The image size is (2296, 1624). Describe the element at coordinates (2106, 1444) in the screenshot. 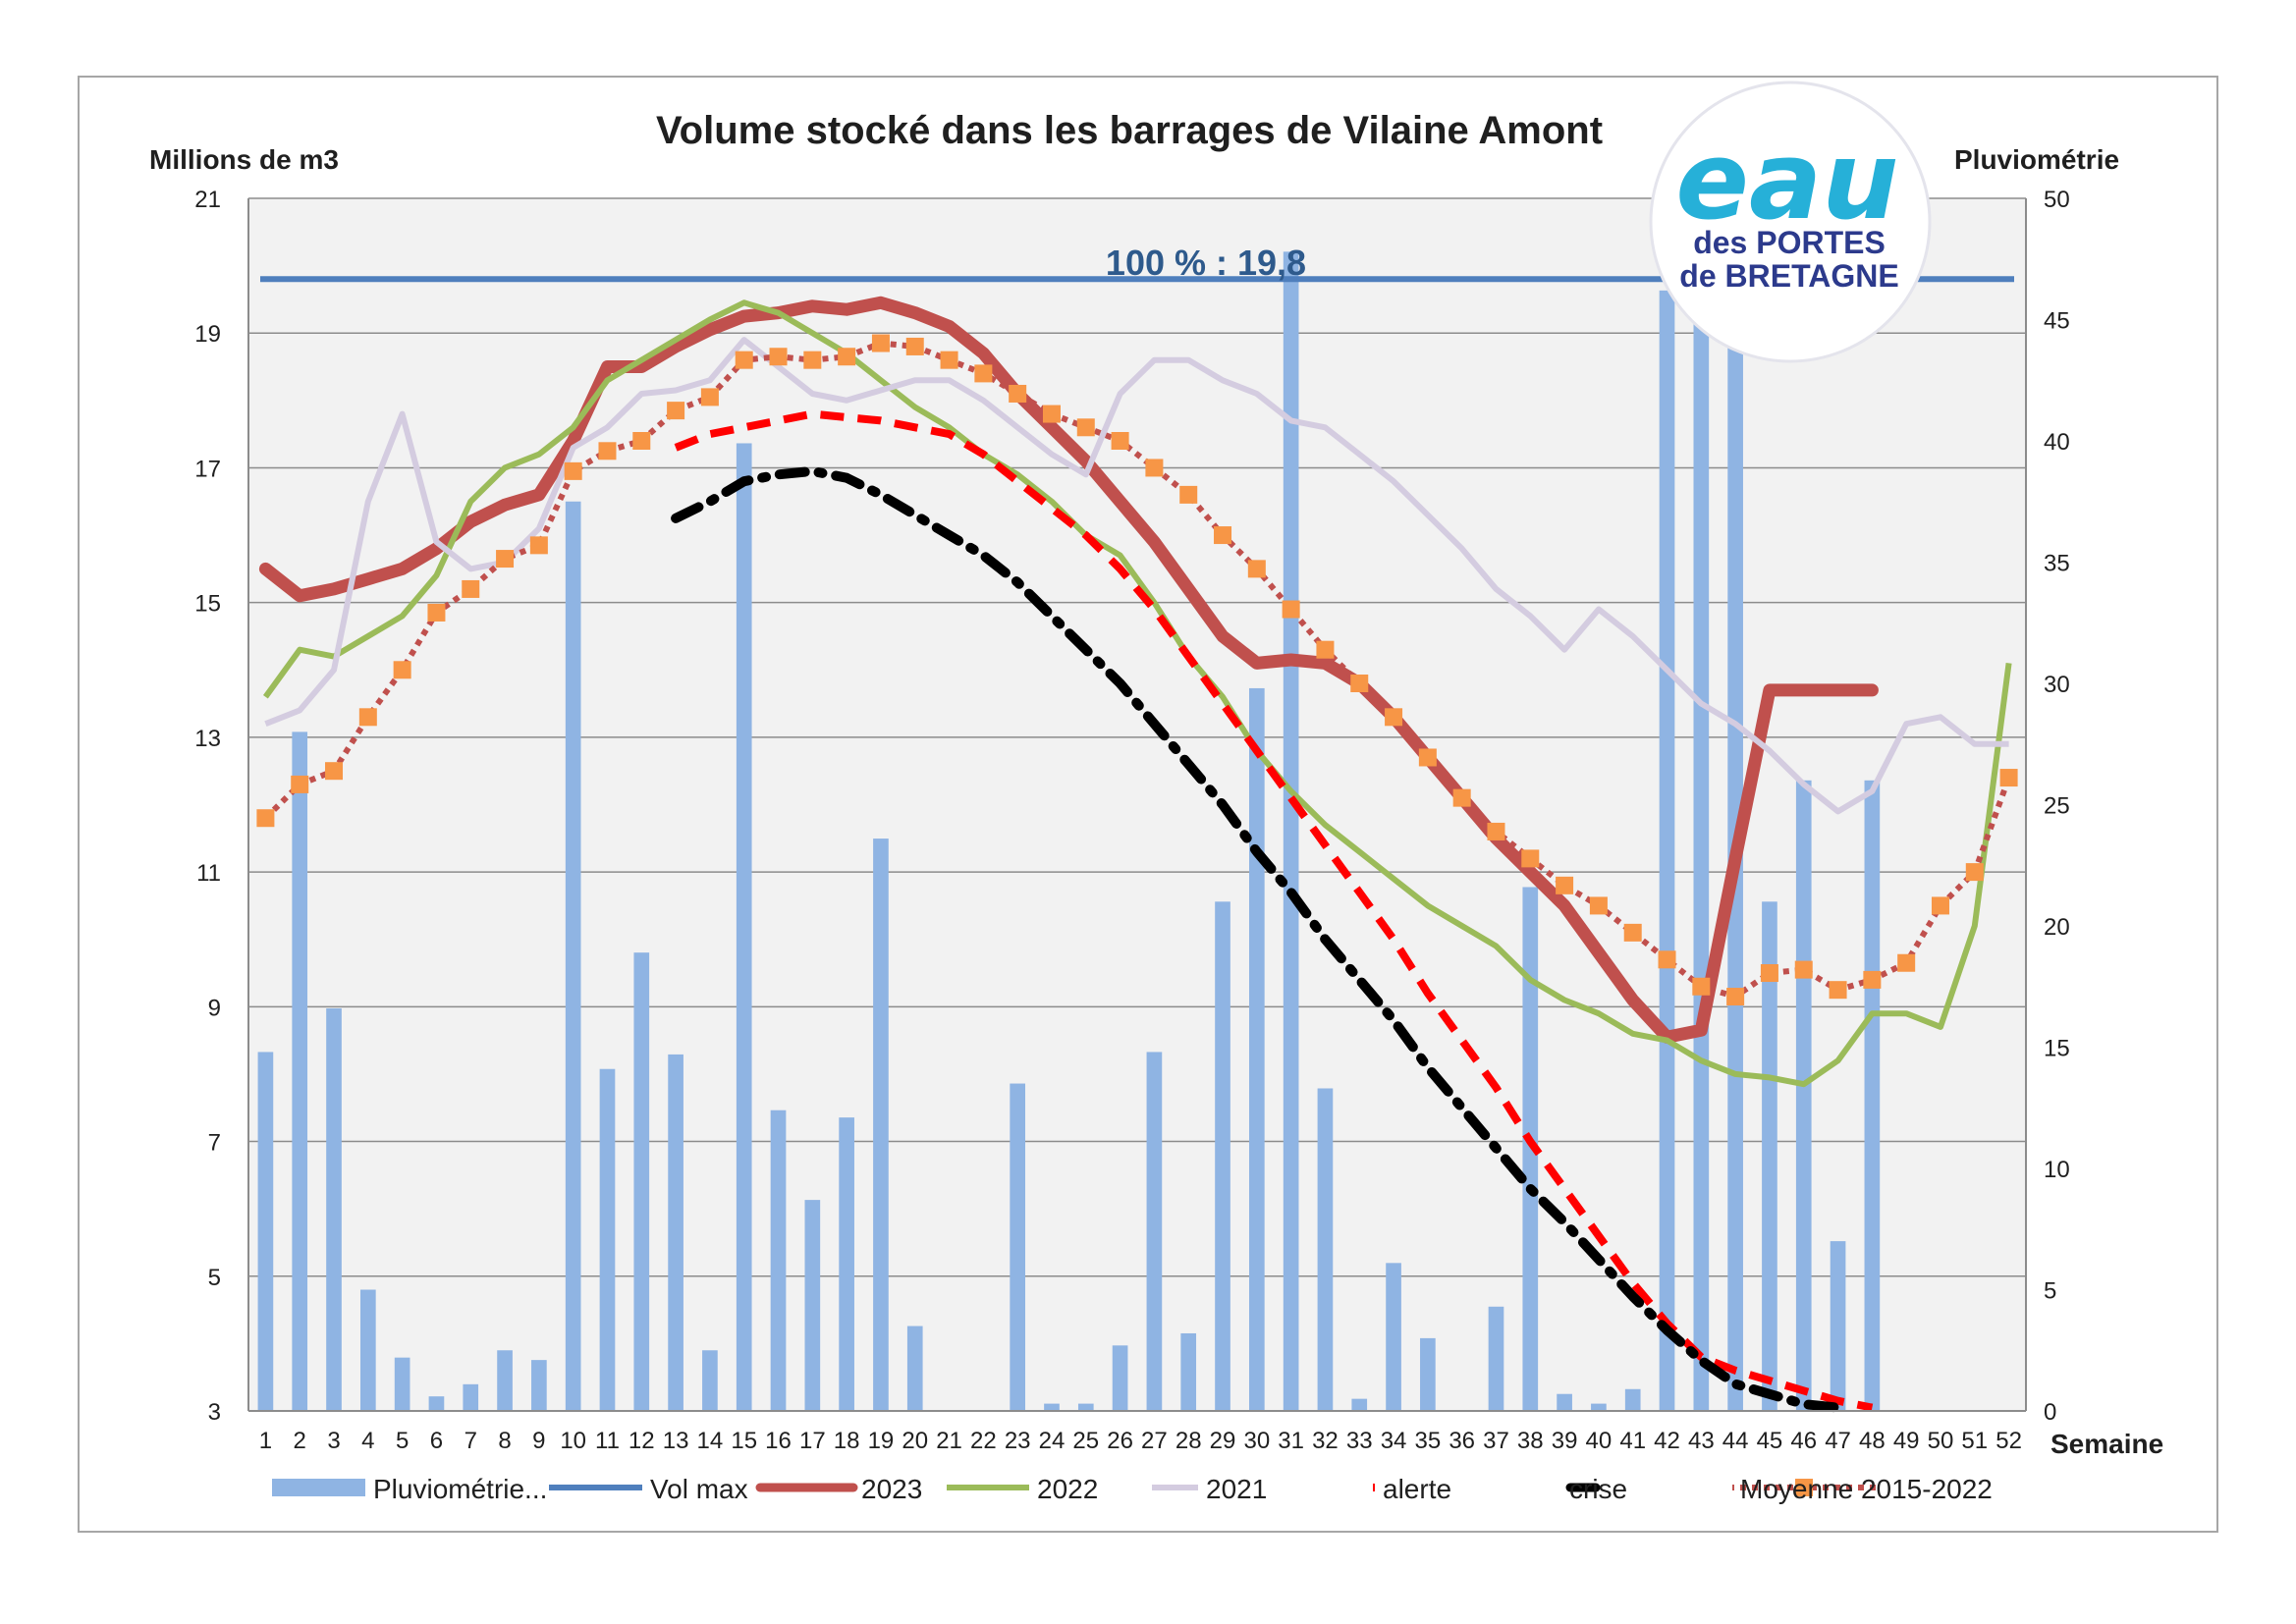

I see `x-axis-label: Semaine` at that location.